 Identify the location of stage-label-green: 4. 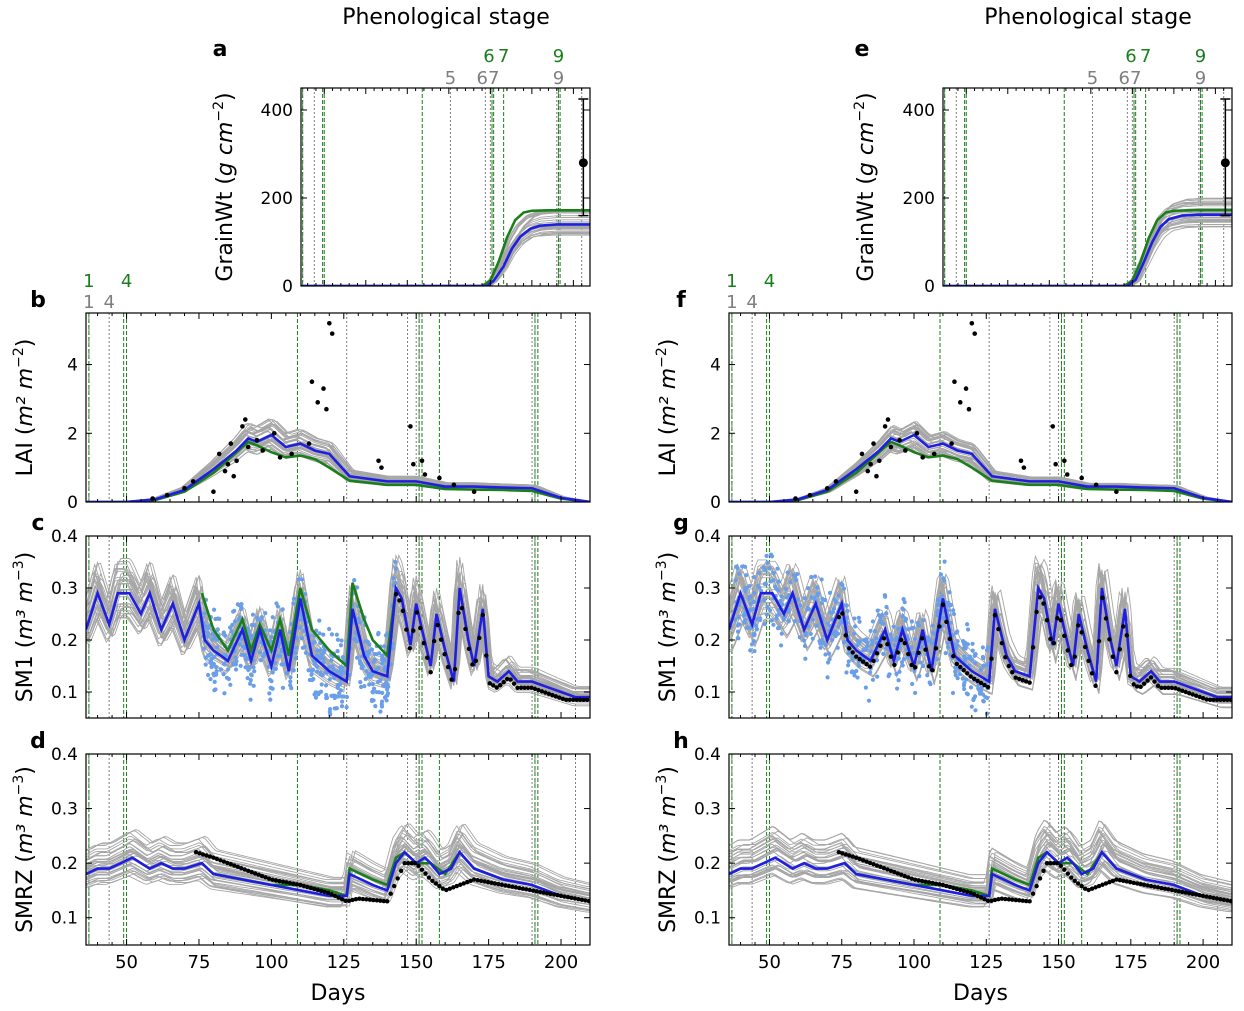
(769, 281).